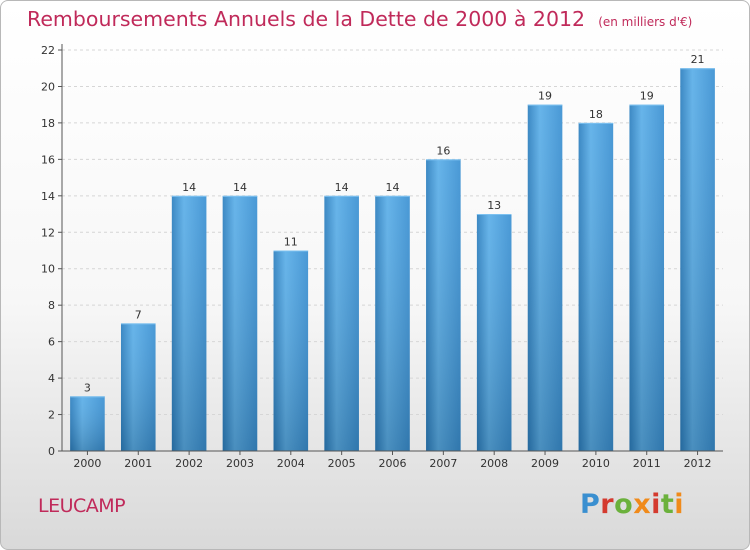 The image size is (750, 550). What do you see at coordinates (545, 463) in the screenshot?
I see `x-tick-label: 2009` at bounding box center [545, 463].